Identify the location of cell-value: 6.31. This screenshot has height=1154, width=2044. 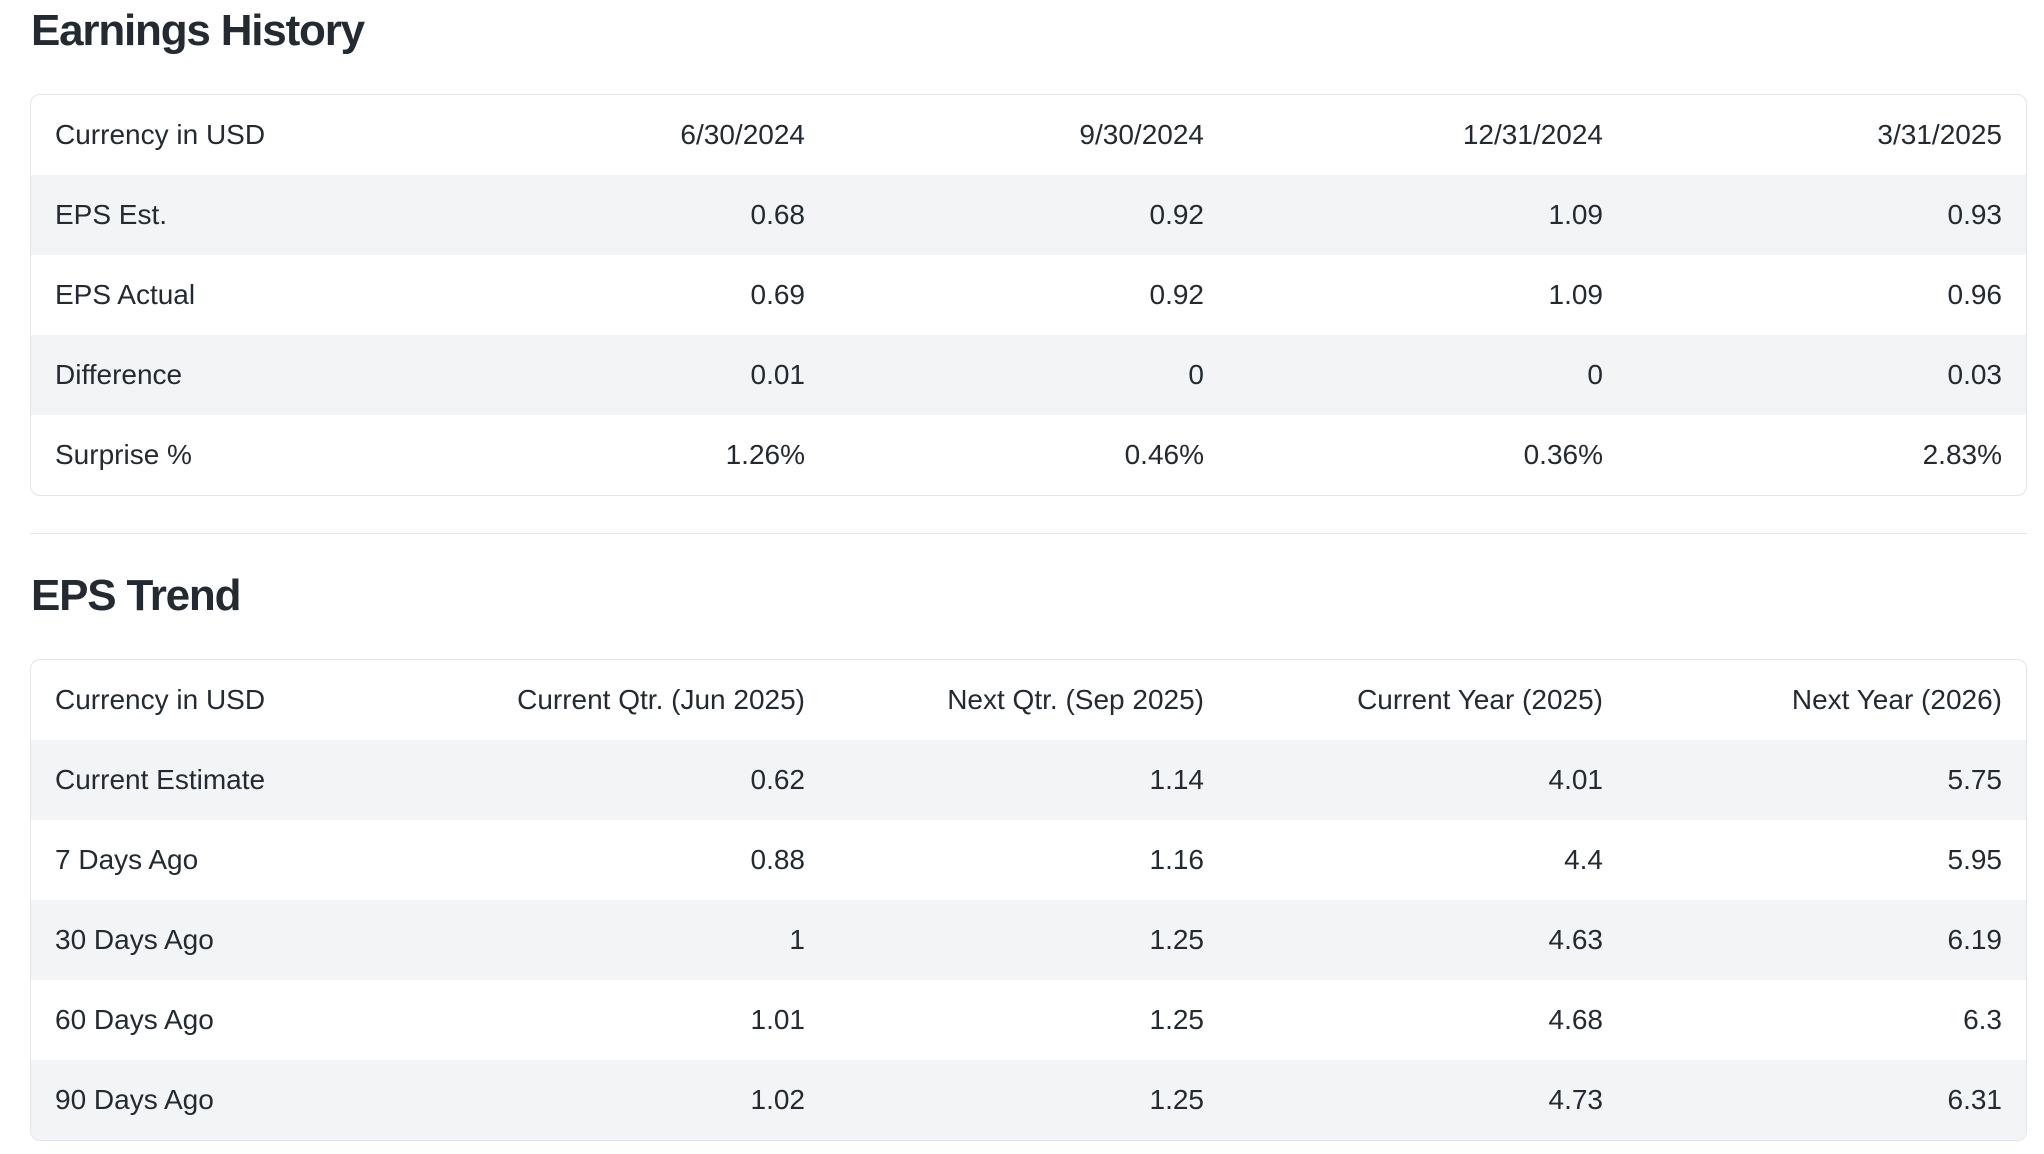
(1975, 1099).